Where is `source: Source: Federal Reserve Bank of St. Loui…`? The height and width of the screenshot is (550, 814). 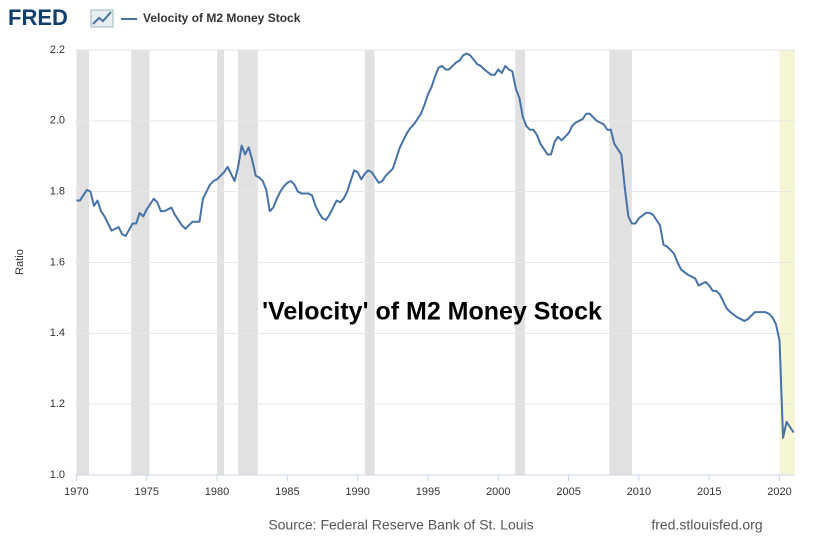 source: Source: Federal Reserve Bank of St. Loui… is located at coordinates (400, 525).